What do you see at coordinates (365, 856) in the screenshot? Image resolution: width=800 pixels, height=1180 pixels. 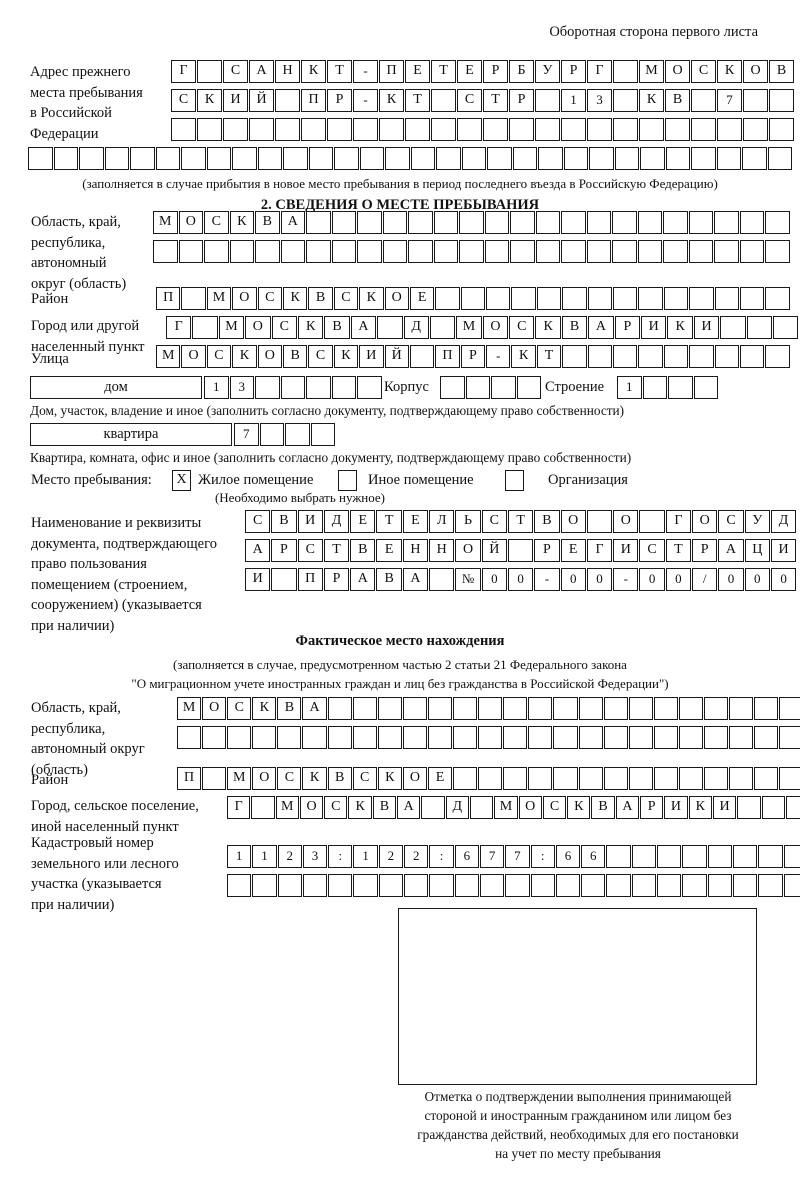 I see `char-cell: 1` at bounding box center [365, 856].